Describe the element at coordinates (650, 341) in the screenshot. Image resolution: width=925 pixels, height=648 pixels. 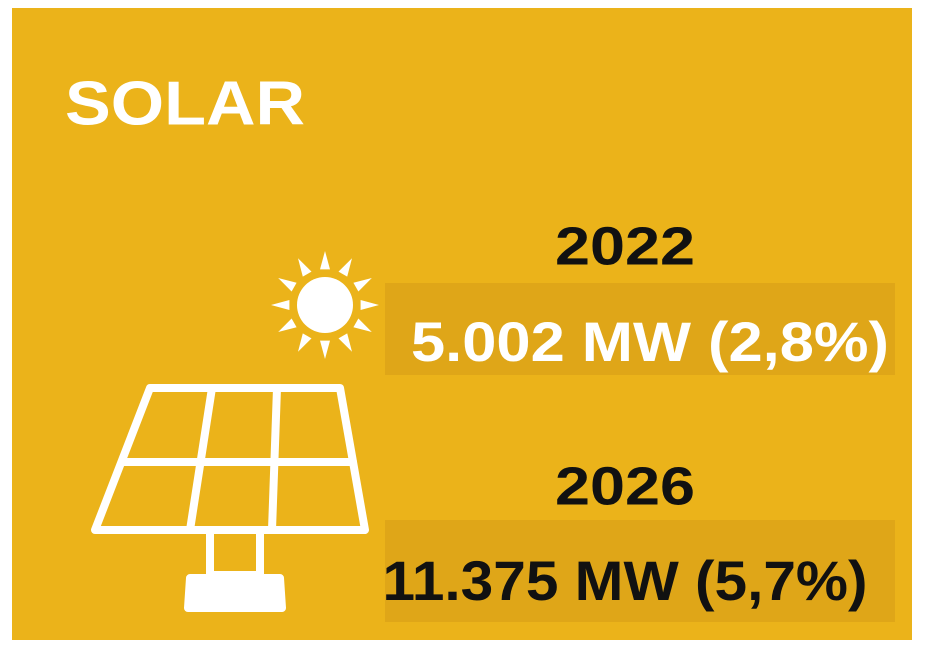
I see `value: 5.002 MW (2,8%)` at that location.